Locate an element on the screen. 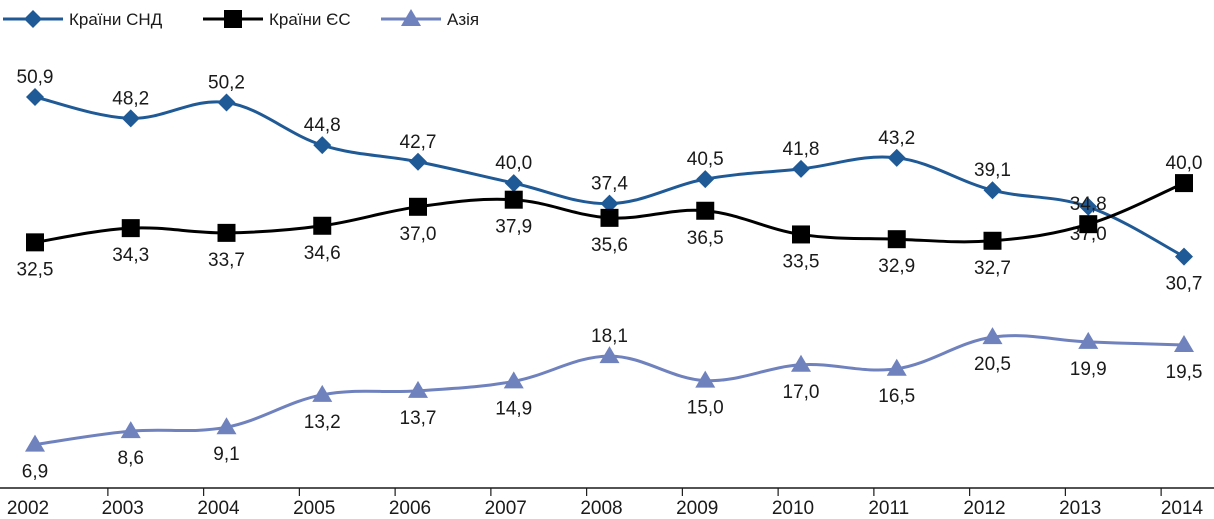  x-tick-label: 2009 is located at coordinates (697, 508).